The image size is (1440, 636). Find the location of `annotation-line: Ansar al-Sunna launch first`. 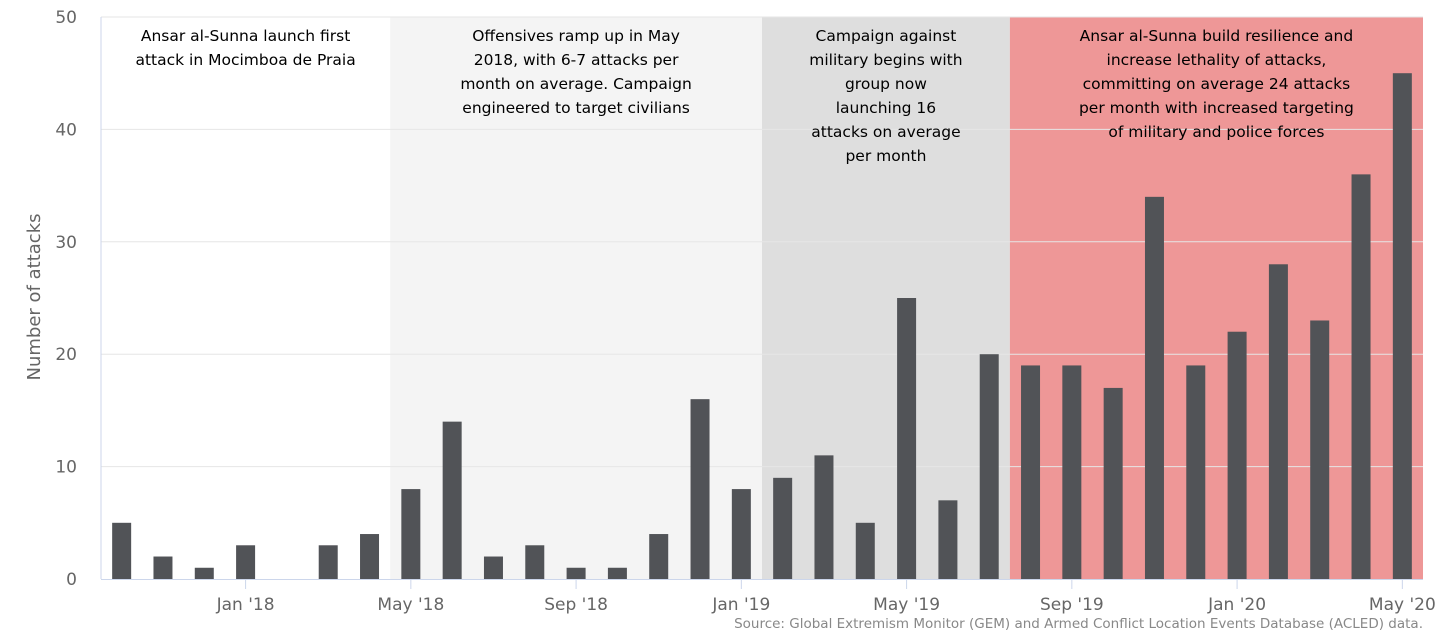

annotation-line: Ansar al-Sunna launch first is located at coordinates (245, 36).